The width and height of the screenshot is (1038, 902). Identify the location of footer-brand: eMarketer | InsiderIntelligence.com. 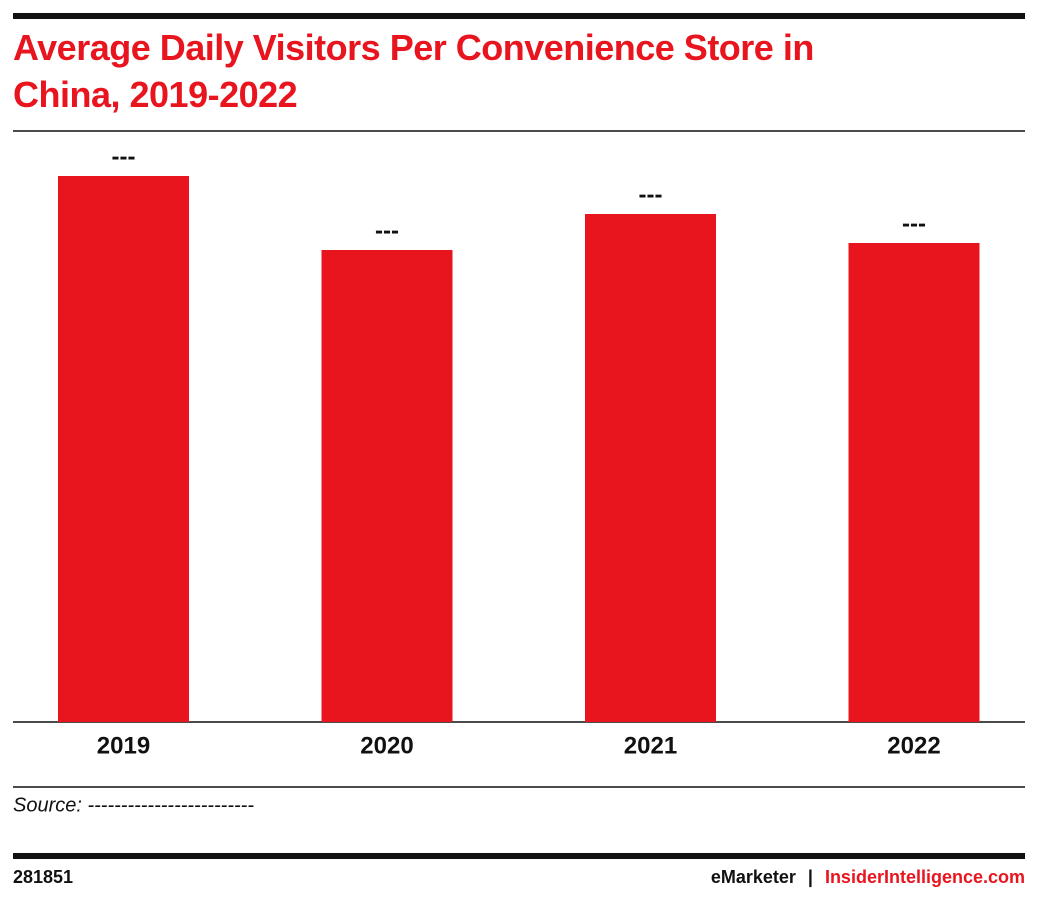
(868, 877).